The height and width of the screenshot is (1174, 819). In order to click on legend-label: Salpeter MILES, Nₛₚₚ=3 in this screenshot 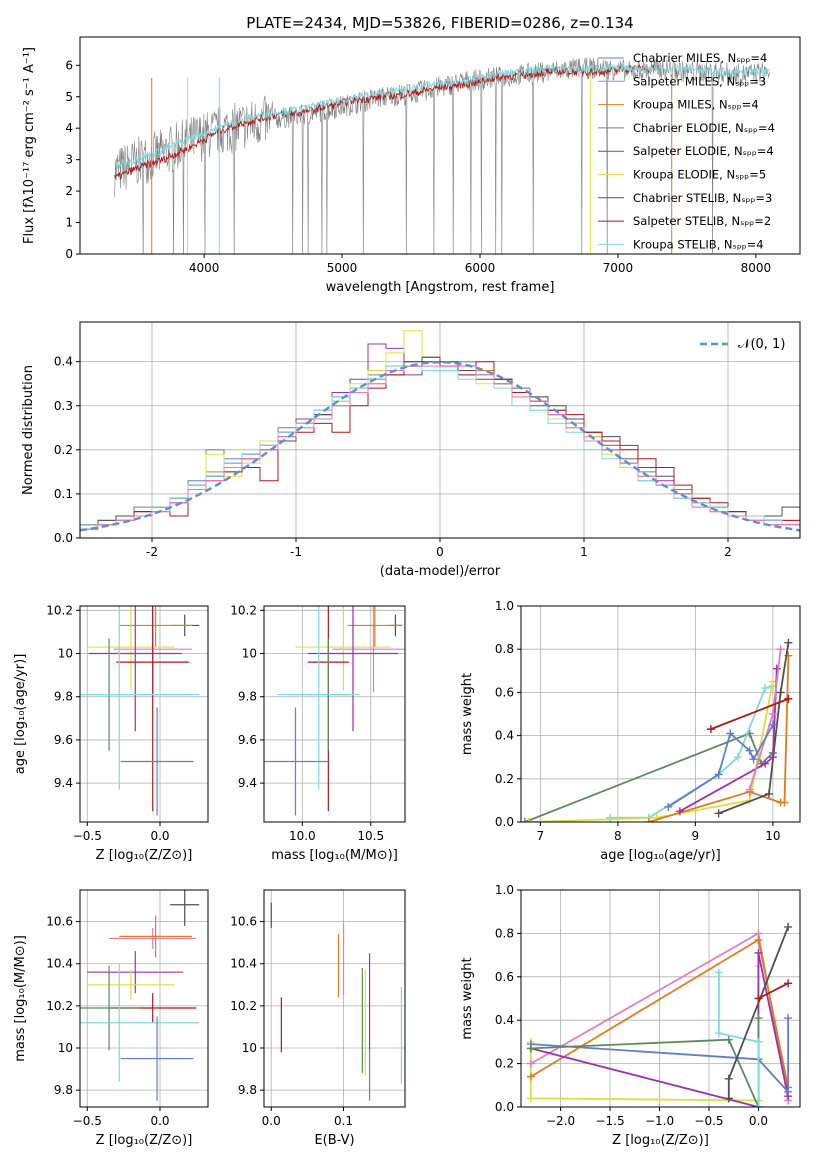, I will do `click(699, 81)`.